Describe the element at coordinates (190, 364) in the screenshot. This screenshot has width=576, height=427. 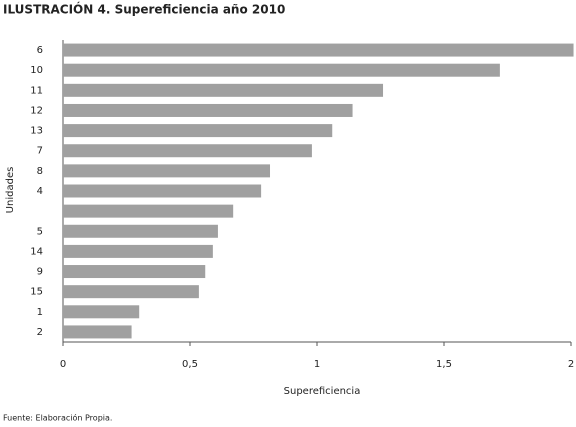
I see `x-tick-label: 0,5` at that location.